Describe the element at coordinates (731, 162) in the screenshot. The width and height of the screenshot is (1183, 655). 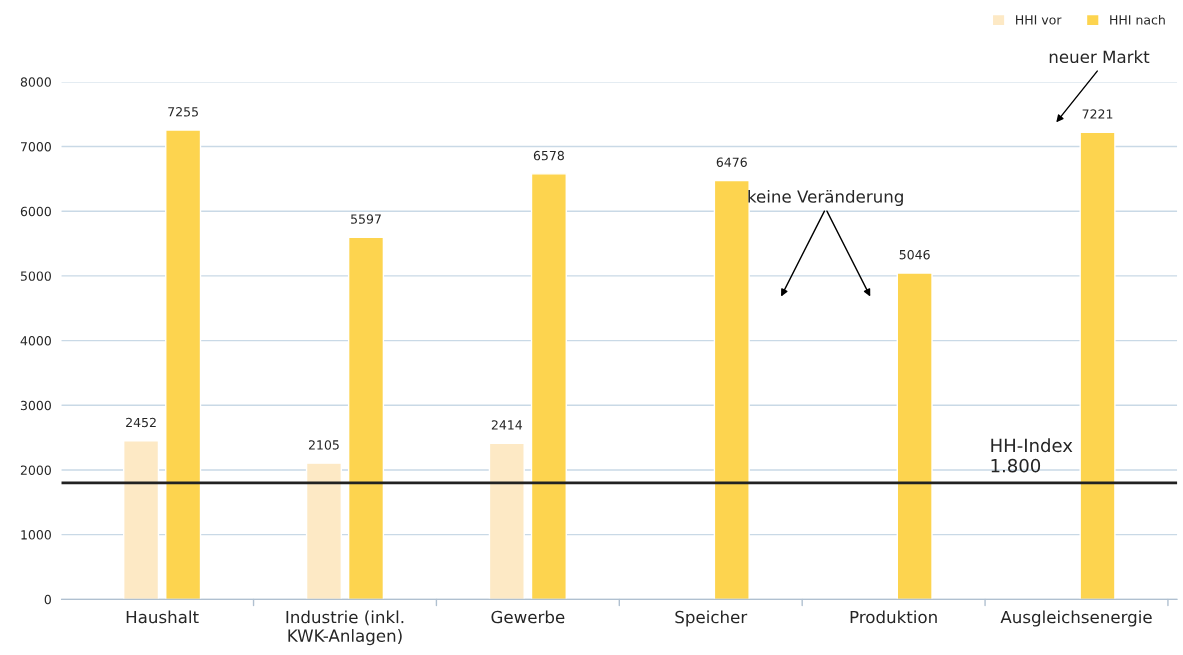
I see `data-label: 6476` at that location.